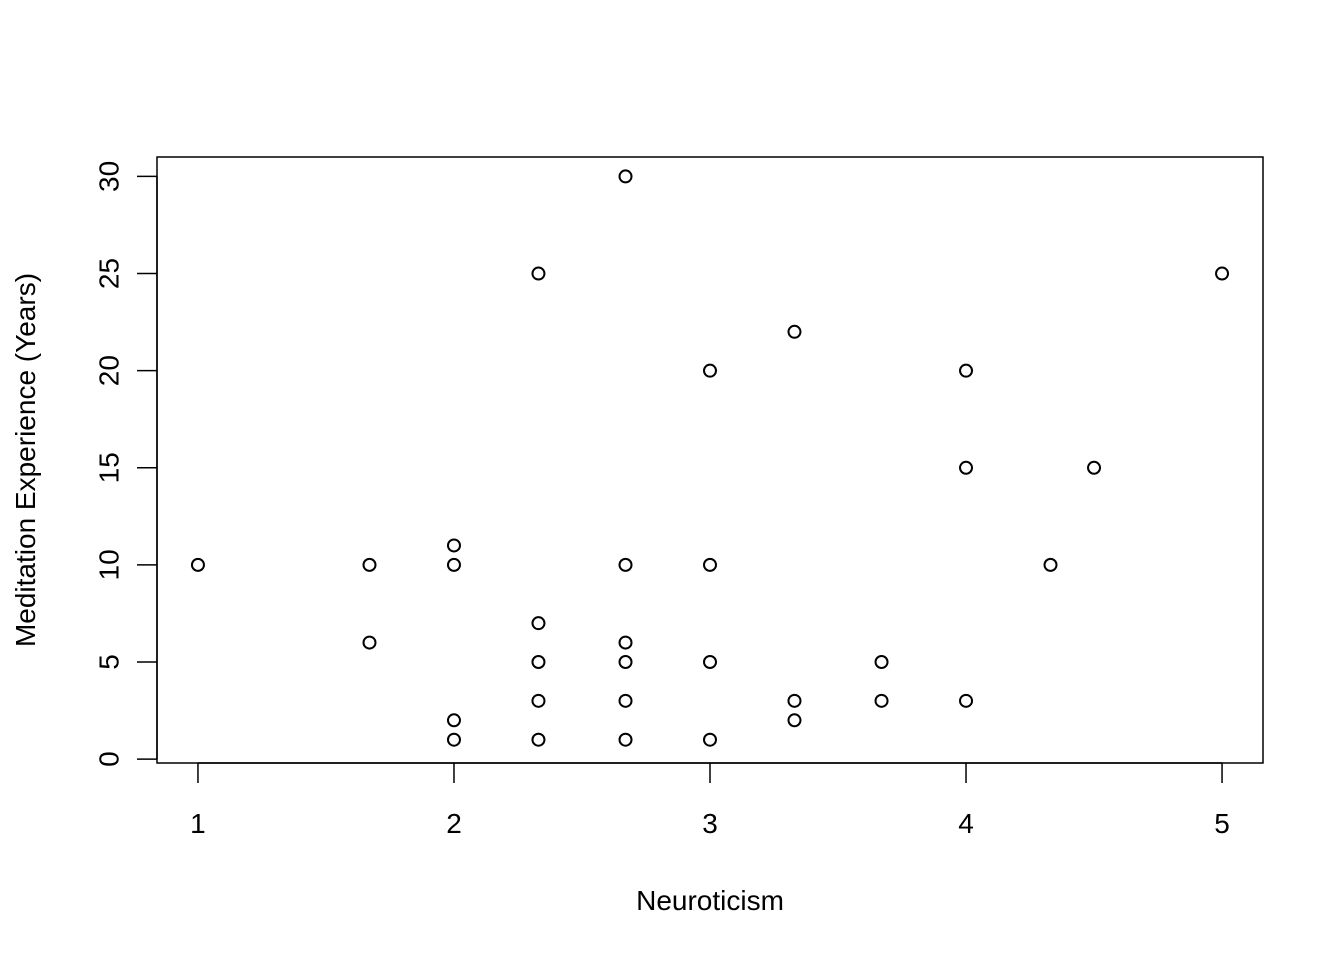 This screenshot has height=965, width=1344. Describe the element at coordinates (109, 759) in the screenshot. I see `y-tick-label: 0` at that location.